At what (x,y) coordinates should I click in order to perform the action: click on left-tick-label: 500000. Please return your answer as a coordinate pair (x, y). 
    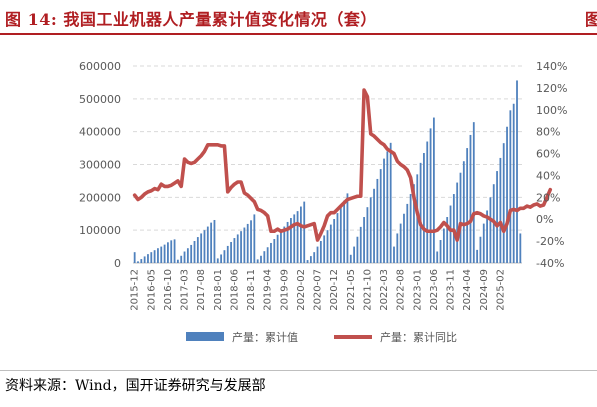
    Looking at the image, I should click on (100, 99).